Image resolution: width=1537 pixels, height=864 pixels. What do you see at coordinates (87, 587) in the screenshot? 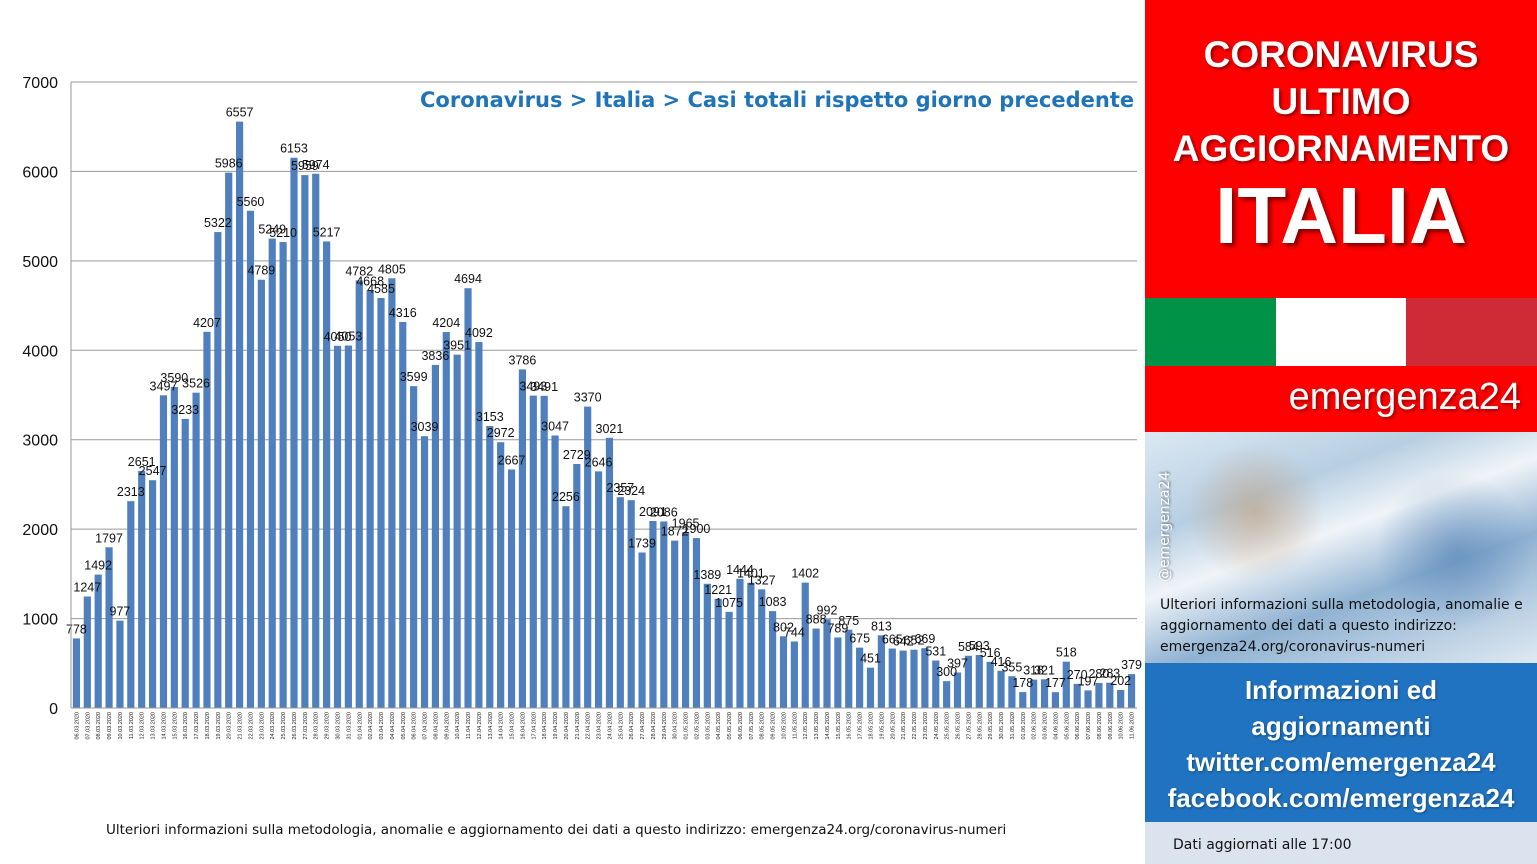
I see `data-label: 1247` at bounding box center [87, 587].